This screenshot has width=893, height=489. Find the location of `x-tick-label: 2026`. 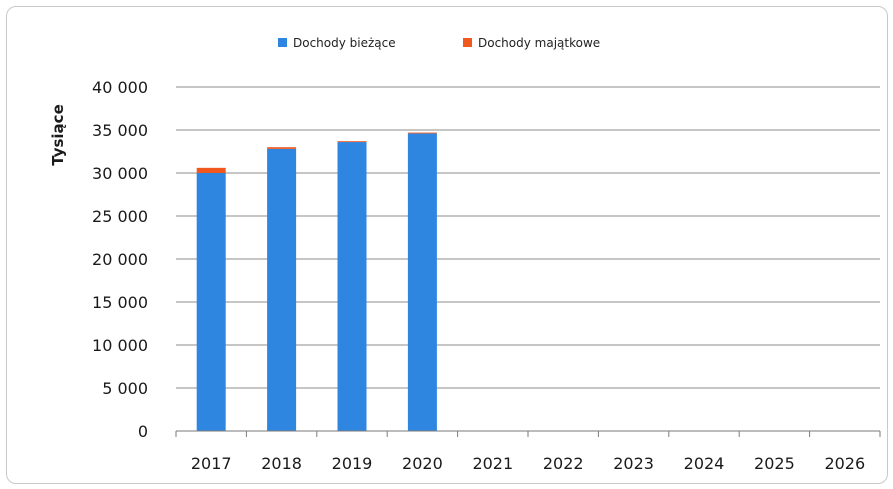

x-tick-label: 2026 is located at coordinates (844, 463).